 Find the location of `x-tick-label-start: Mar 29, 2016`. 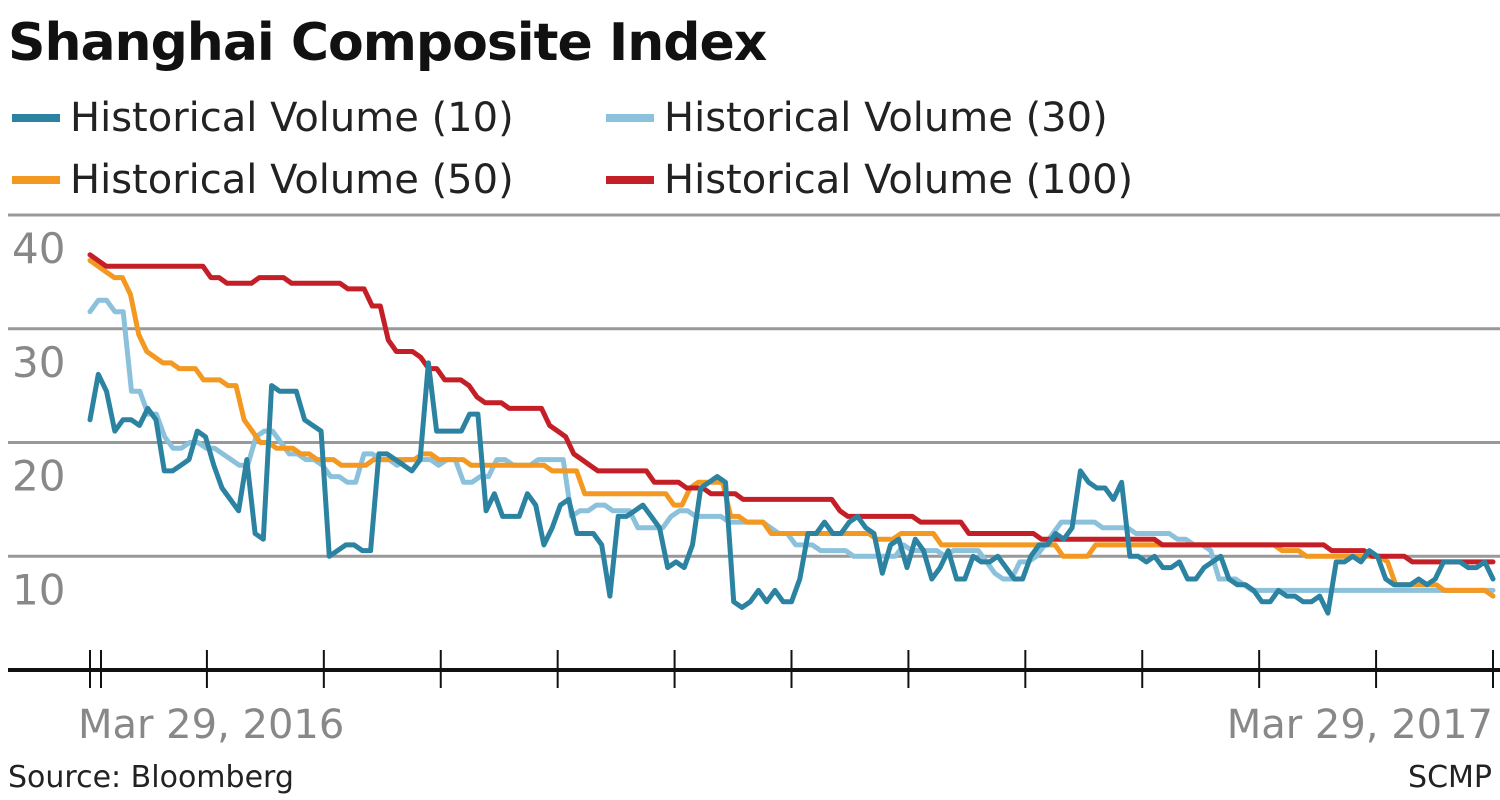

x-tick-label-start: Mar 29, 2016 is located at coordinates (211, 725).